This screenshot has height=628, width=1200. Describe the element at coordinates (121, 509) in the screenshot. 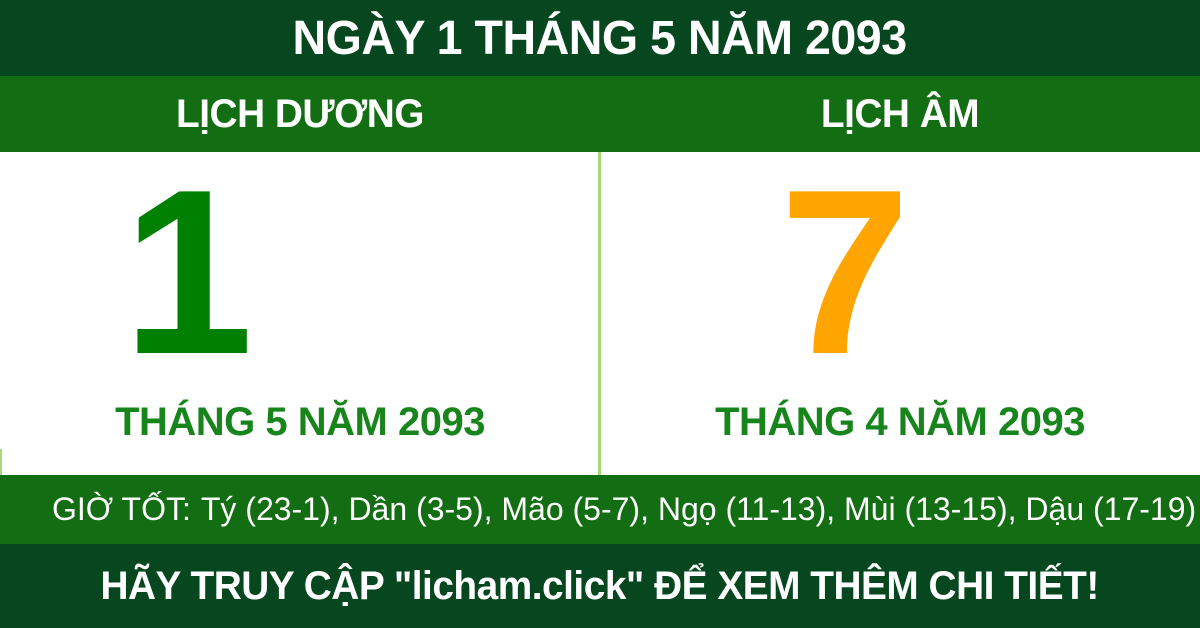

I see `good-hours-label: GIỜ TỐT:` at that location.